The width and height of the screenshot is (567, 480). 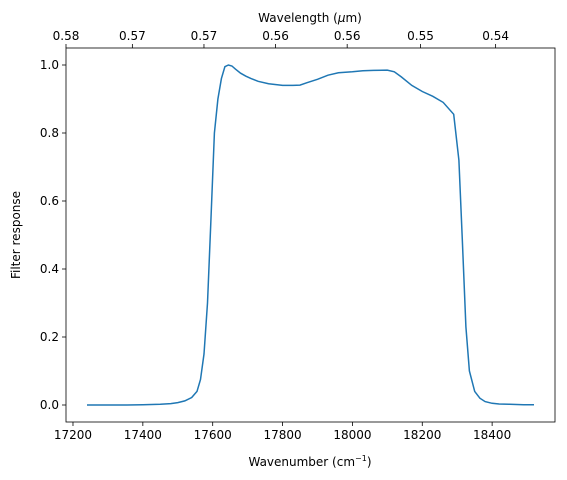 I want to click on x-tick-label: 17200, so click(x=73, y=435).